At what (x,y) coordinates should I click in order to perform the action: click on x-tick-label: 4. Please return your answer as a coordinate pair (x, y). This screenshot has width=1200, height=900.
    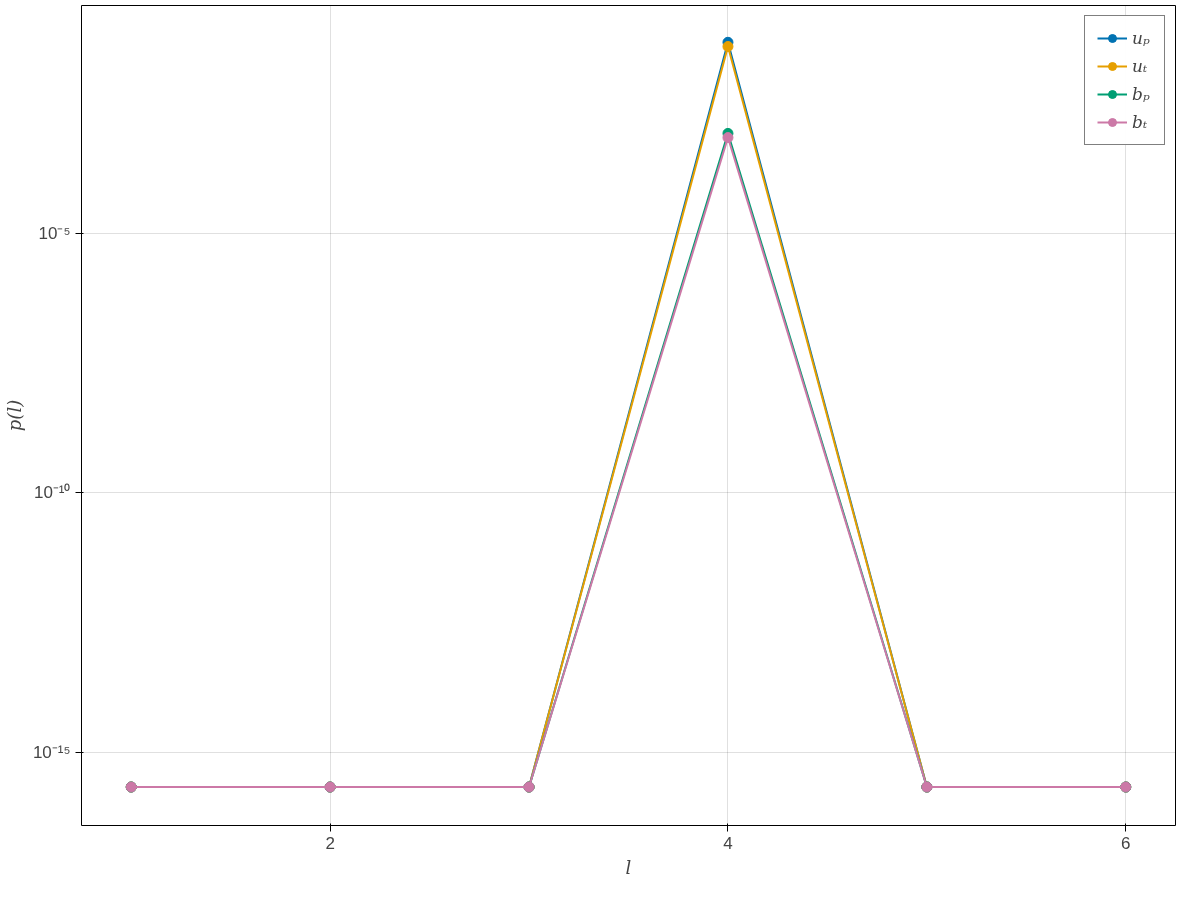
    Looking at the image, I should click on (728, 843).